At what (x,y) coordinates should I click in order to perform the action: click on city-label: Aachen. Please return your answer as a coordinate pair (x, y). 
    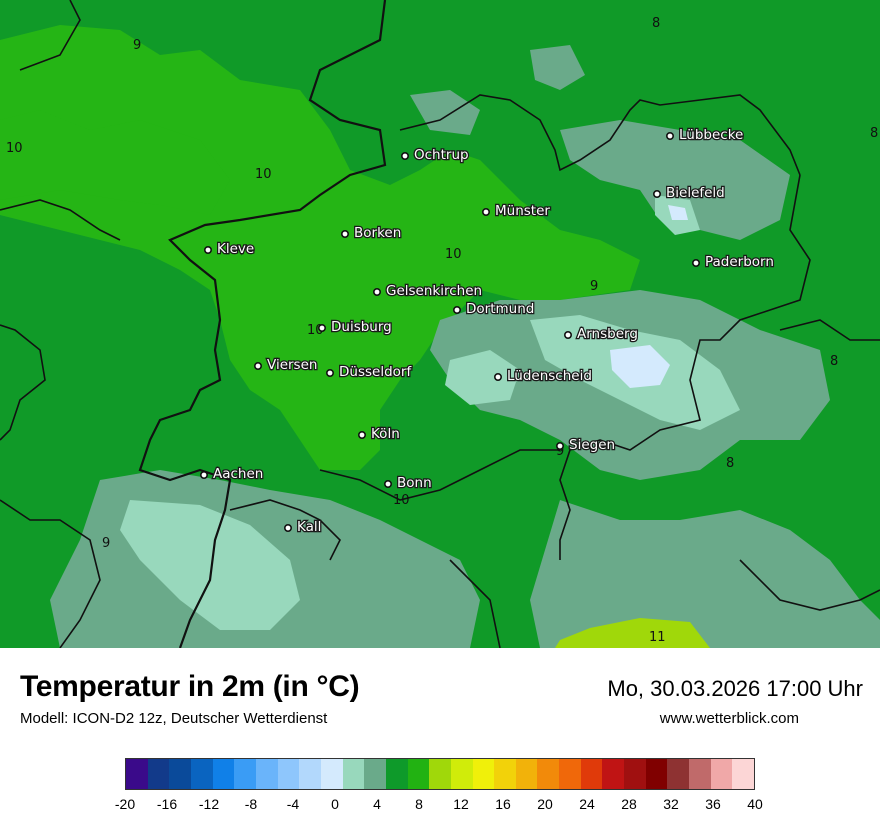
    Looking at the image, I should click on (238, 474).